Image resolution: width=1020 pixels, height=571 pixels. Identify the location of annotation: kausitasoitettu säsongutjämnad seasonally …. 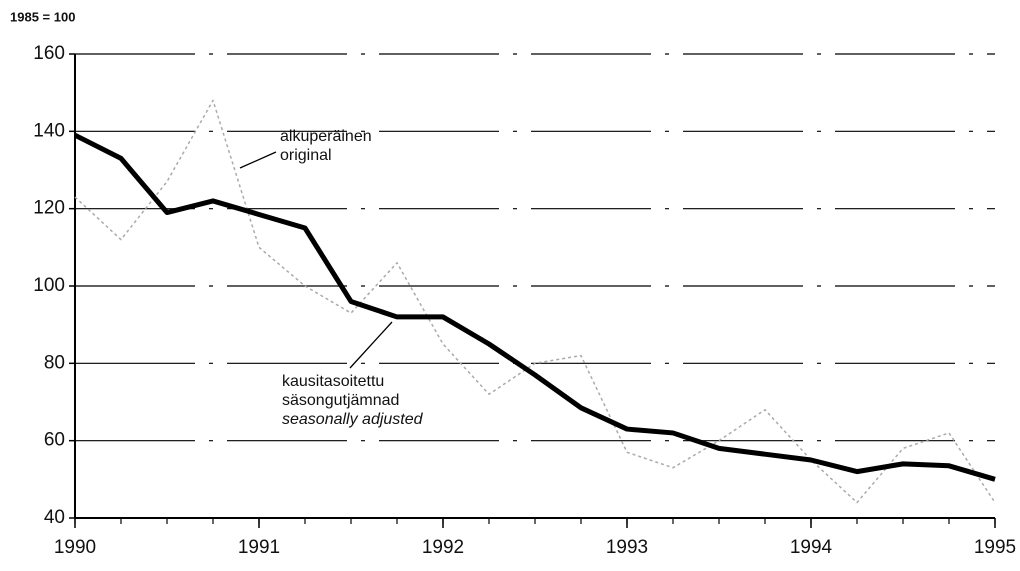
(353, 400).